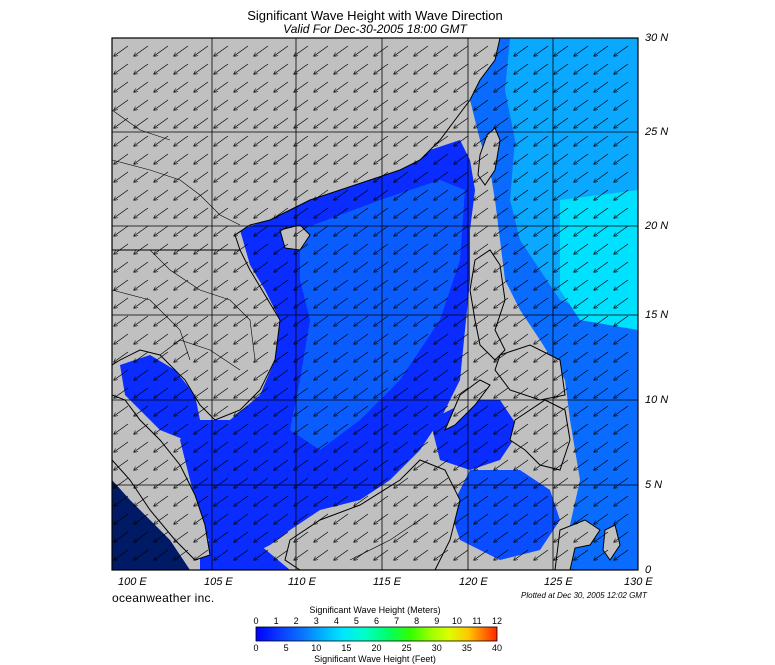 This screenshot has height=665, width=775. What do you see at coordinates (375, 610) in the screenshot?
I see `colorbar-meters-caption: Significant Wave Height (Meters)` at bounding box center [375, 610].